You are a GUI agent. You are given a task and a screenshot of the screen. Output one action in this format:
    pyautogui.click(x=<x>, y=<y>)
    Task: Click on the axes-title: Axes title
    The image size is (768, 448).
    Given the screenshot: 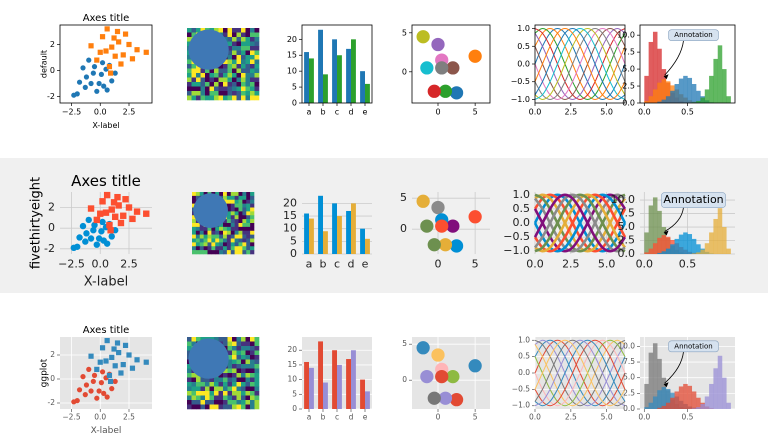 What is the action you would take?
    pyautogui.click(x=106, y=330)
    